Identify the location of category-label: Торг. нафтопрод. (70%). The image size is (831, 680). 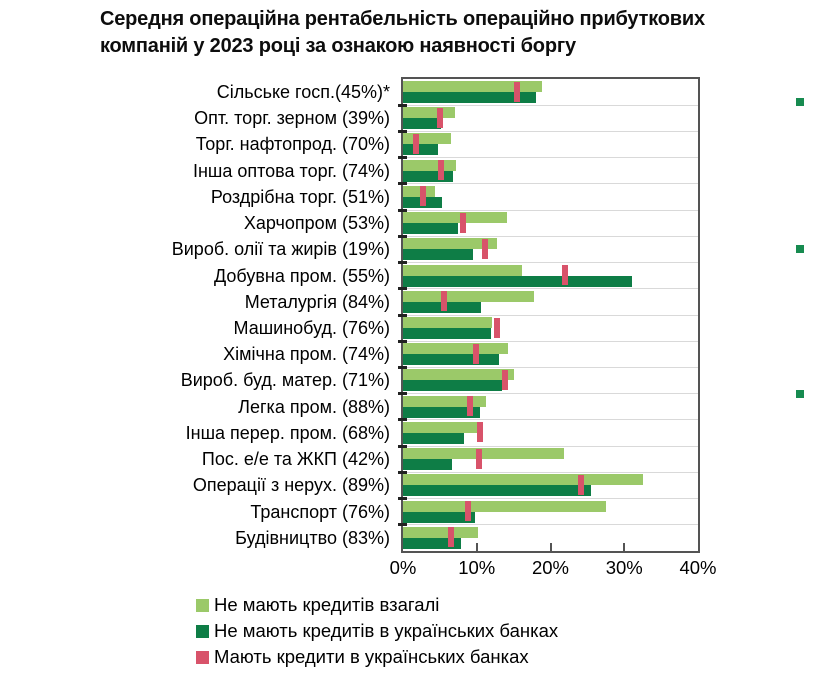
(292, 144).